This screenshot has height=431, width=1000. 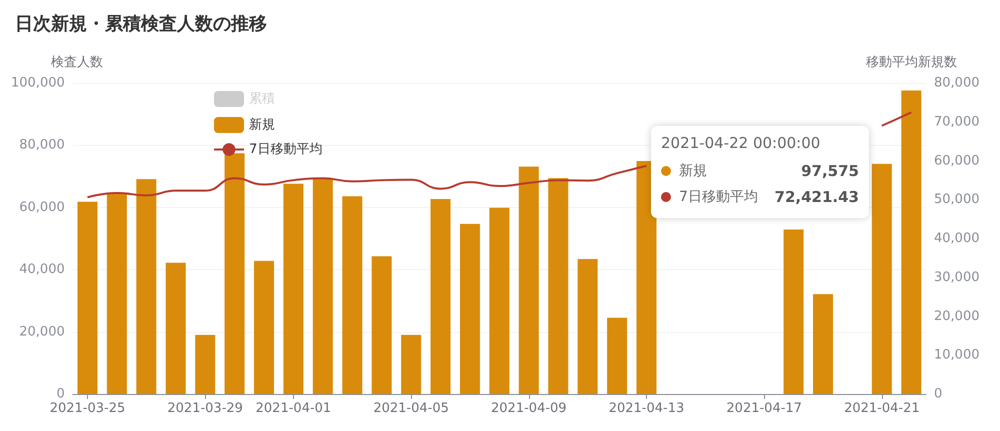 What do you see at coordinates (294, 408) in the screenshot?
I see `x-tick-label: 2021-04-01` at bounding box center [294, 408].